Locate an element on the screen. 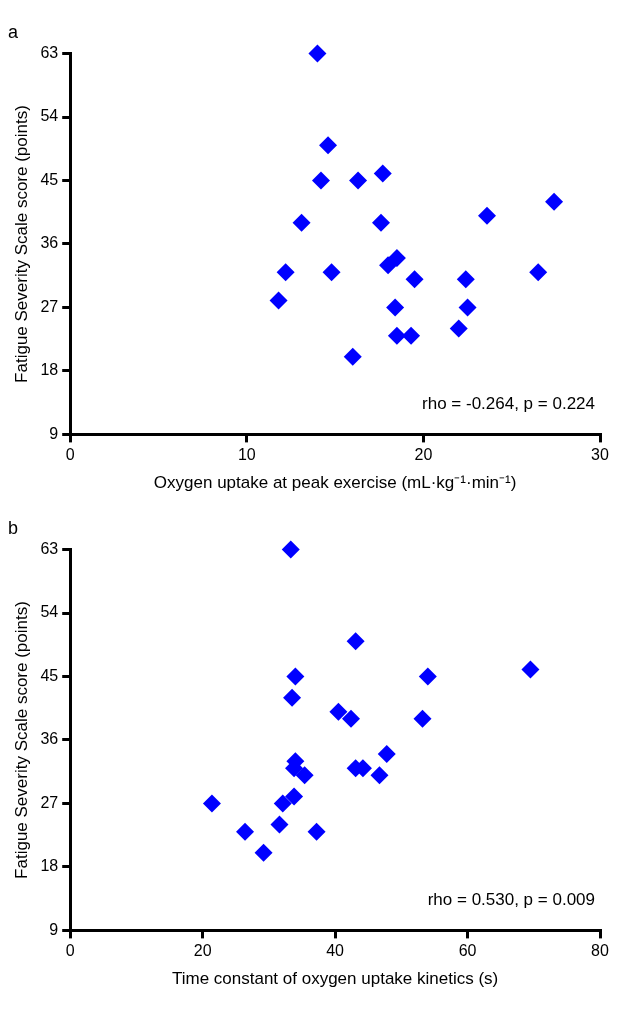  x-tick-label: 40 is located at coordinates (335, 951).